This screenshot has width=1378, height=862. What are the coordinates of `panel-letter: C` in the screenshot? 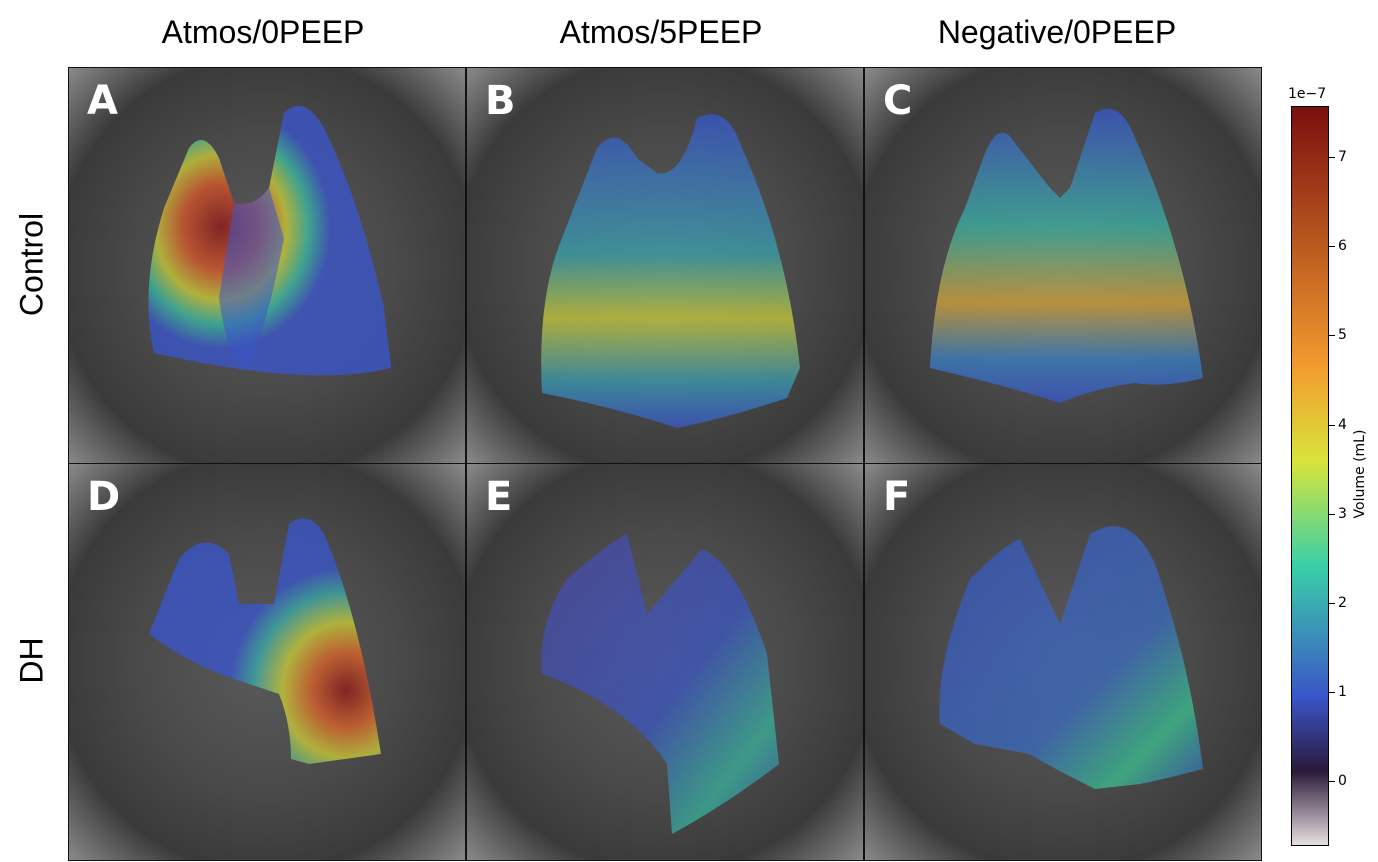 It's located at (898, 101).